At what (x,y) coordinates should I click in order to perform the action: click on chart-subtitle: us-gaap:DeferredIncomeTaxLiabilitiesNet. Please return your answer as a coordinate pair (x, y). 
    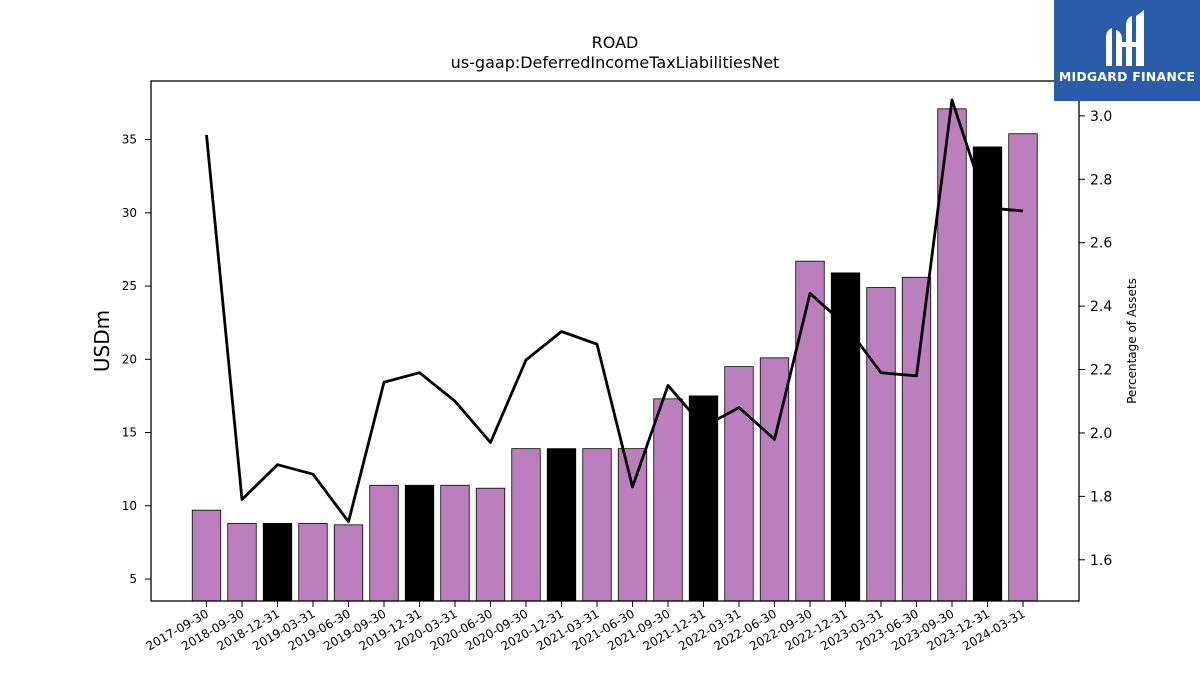
    Looking at the image, I should click on (615, 62).